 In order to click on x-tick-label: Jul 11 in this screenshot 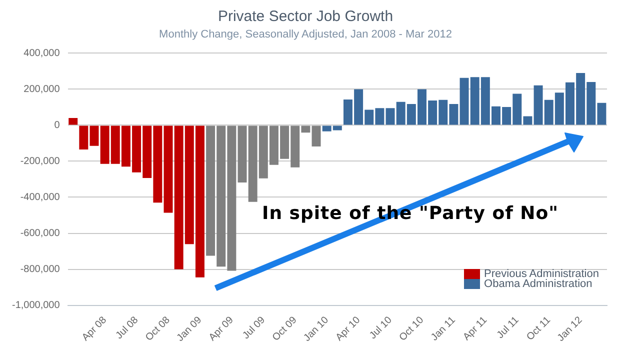, I will do `click(508, 327)`.